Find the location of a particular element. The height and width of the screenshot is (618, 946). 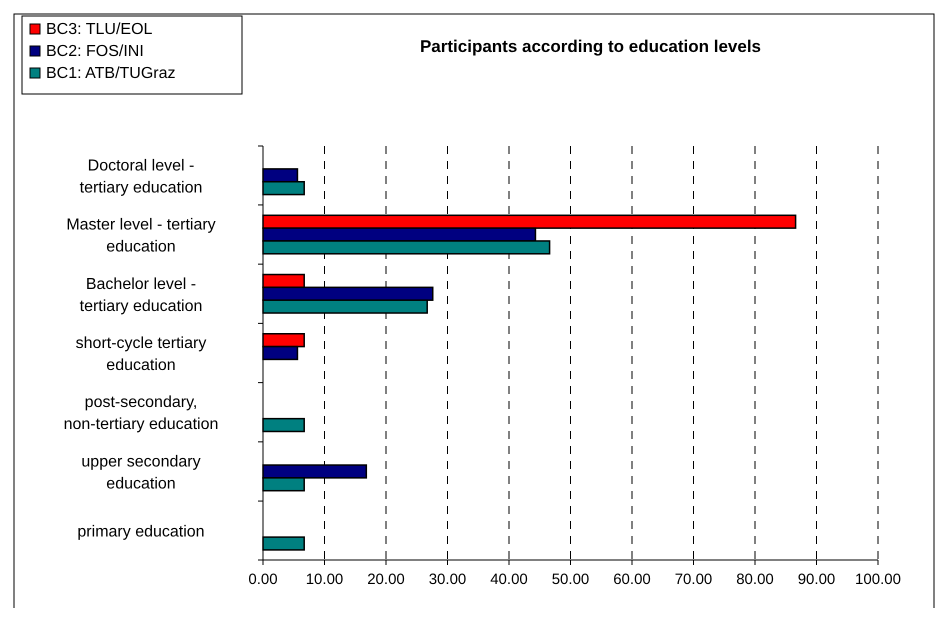

y-tick-label: primary education is located at coordinates (141, 532).